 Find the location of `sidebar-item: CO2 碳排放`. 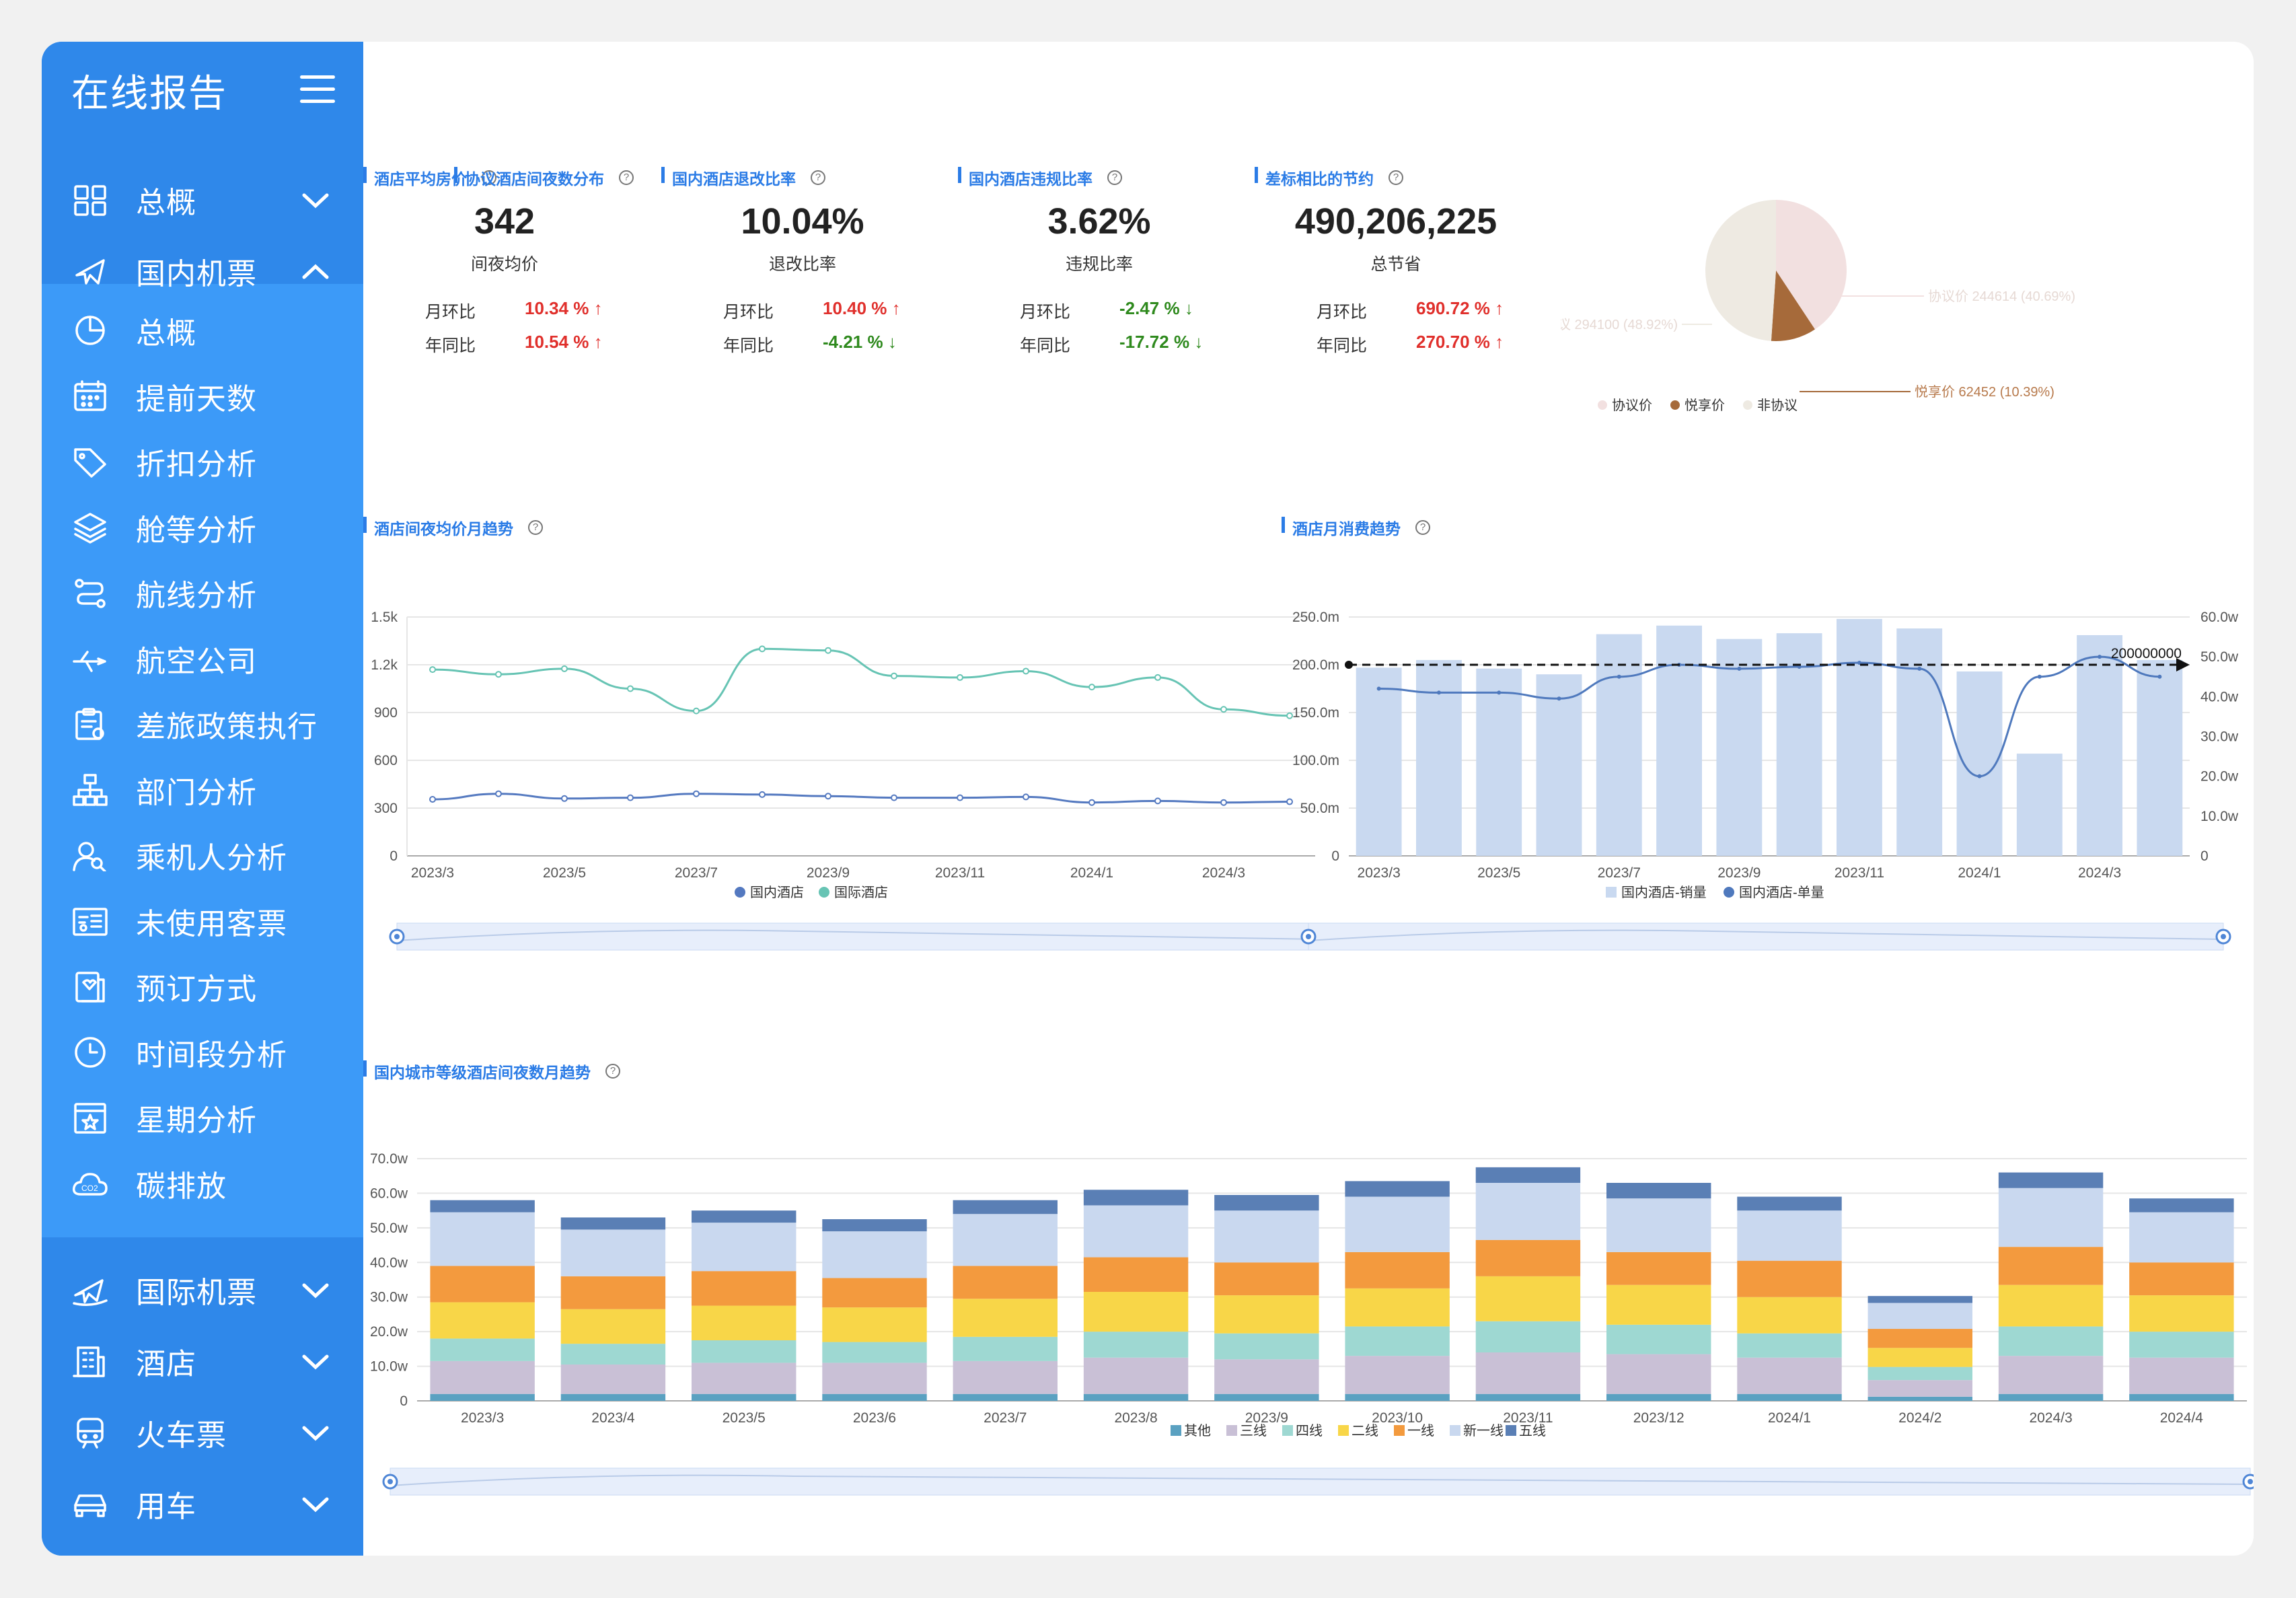

sidebar-item: CO2 碳排放 is located at coordinates (202, 1183).